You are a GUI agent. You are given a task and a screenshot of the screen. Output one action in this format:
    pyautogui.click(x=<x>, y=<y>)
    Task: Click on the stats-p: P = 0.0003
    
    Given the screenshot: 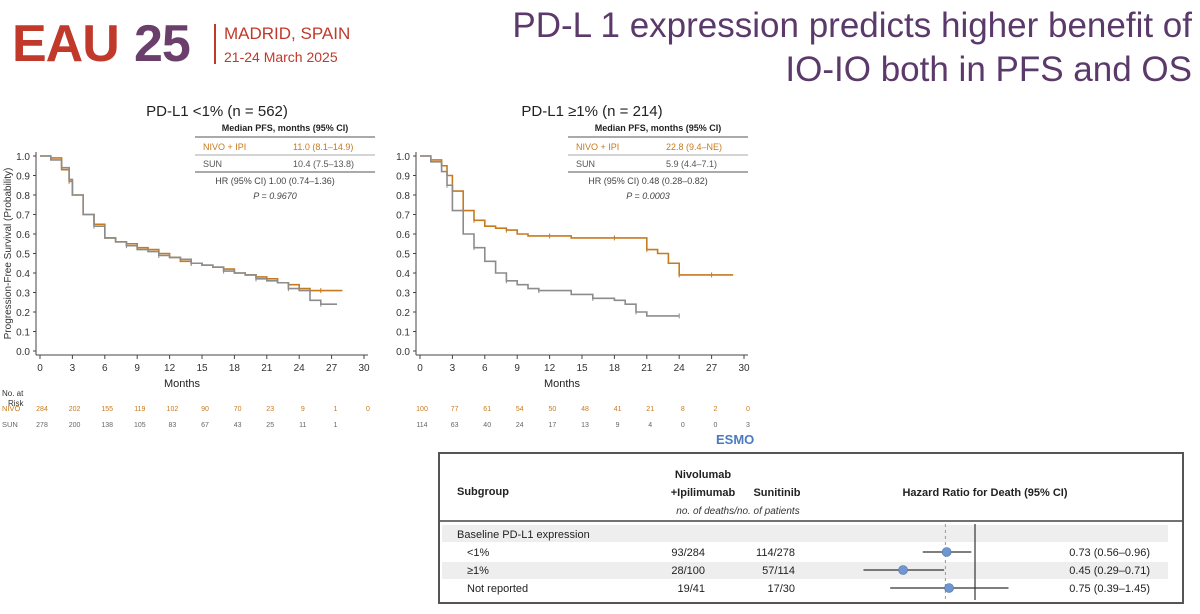 What is the action you would take?
    pyautogui.click(x=647, y=196)
    